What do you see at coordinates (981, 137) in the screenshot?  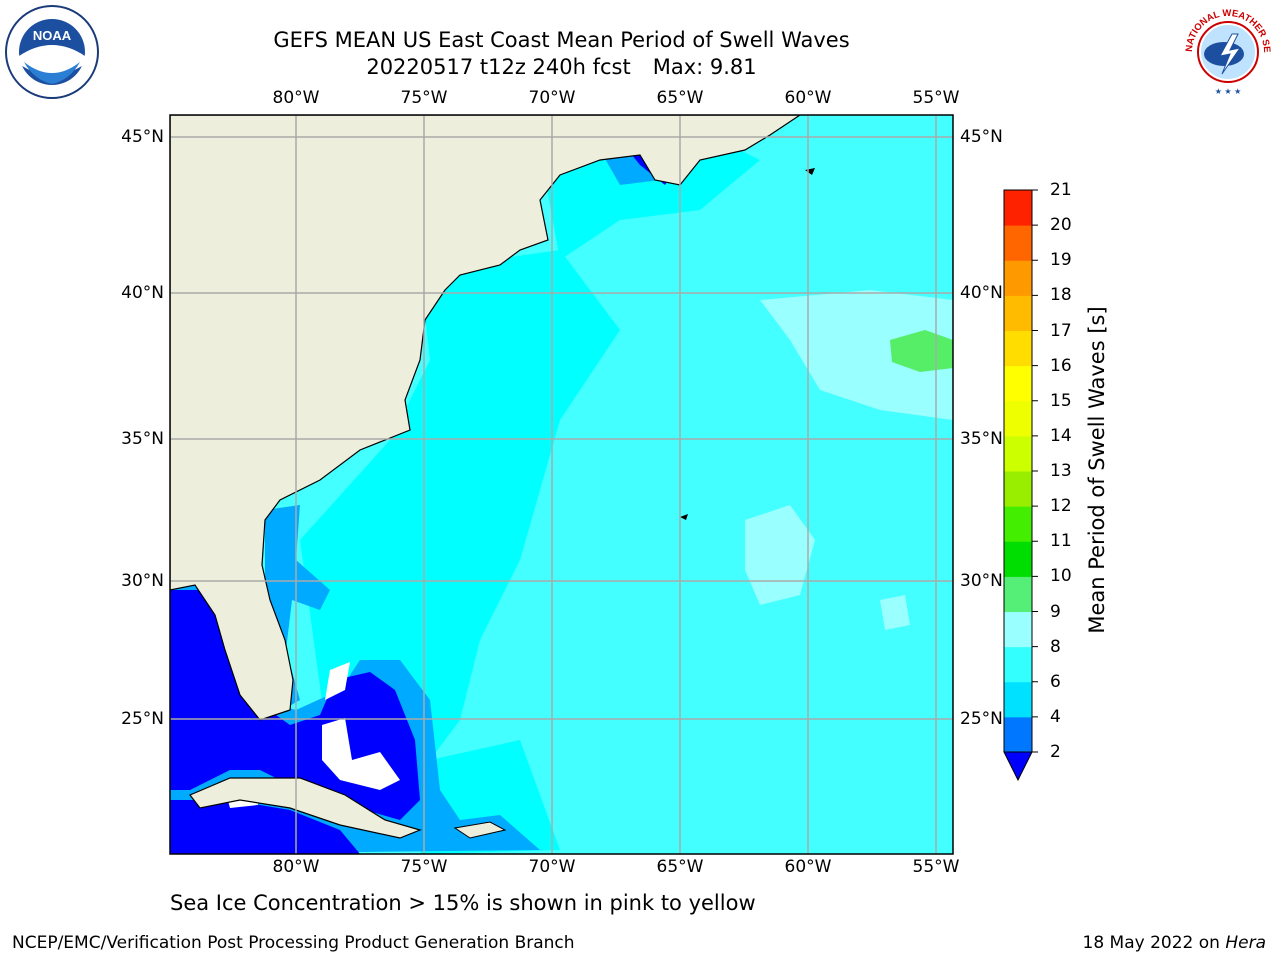 I see `latitude-label-right: 45°N` at bounding box center [981, 137].